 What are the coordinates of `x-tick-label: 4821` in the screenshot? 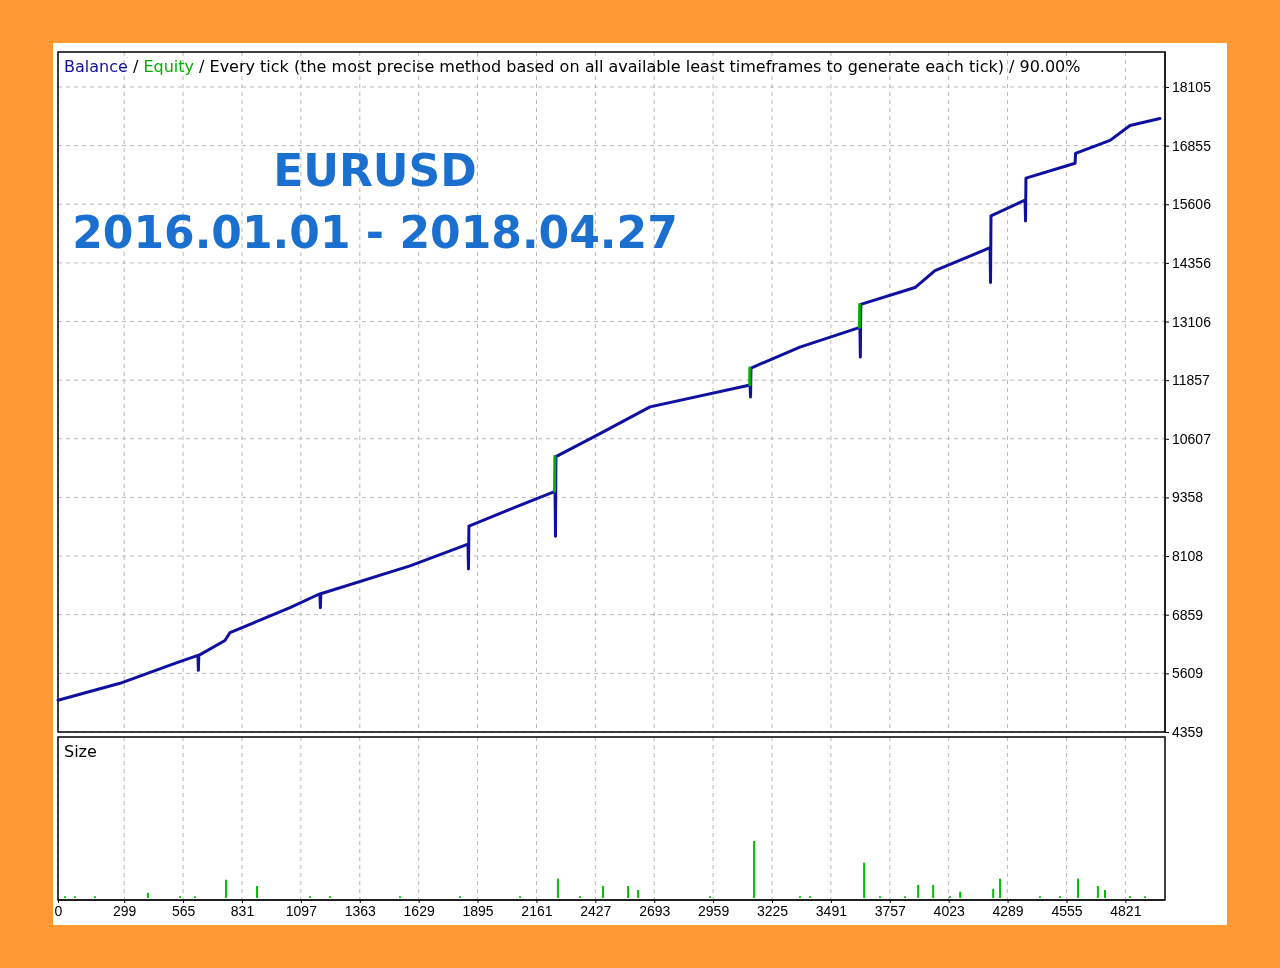 It's located at (1126, 910).